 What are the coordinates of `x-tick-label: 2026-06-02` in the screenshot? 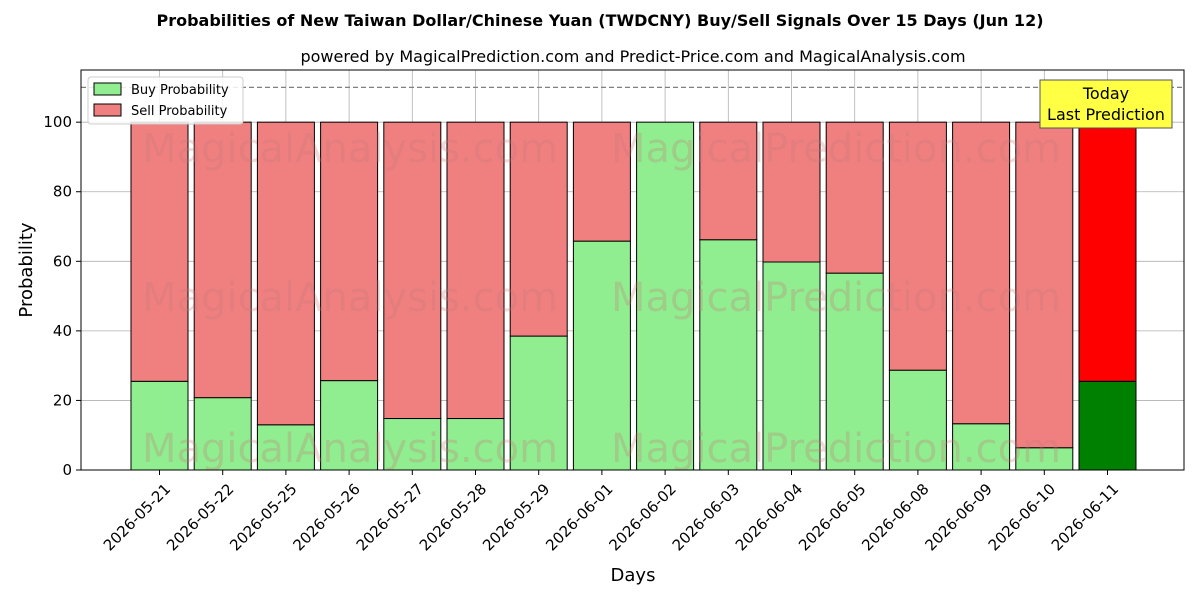 It's located at (642, 517).